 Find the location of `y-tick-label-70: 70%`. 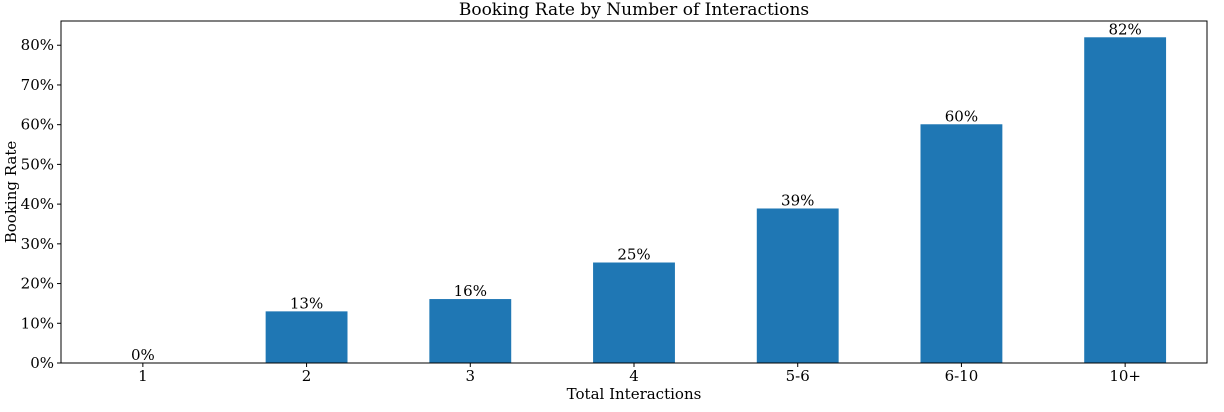

y-tick-label-70: 70% is located at coordinates (37, 85).